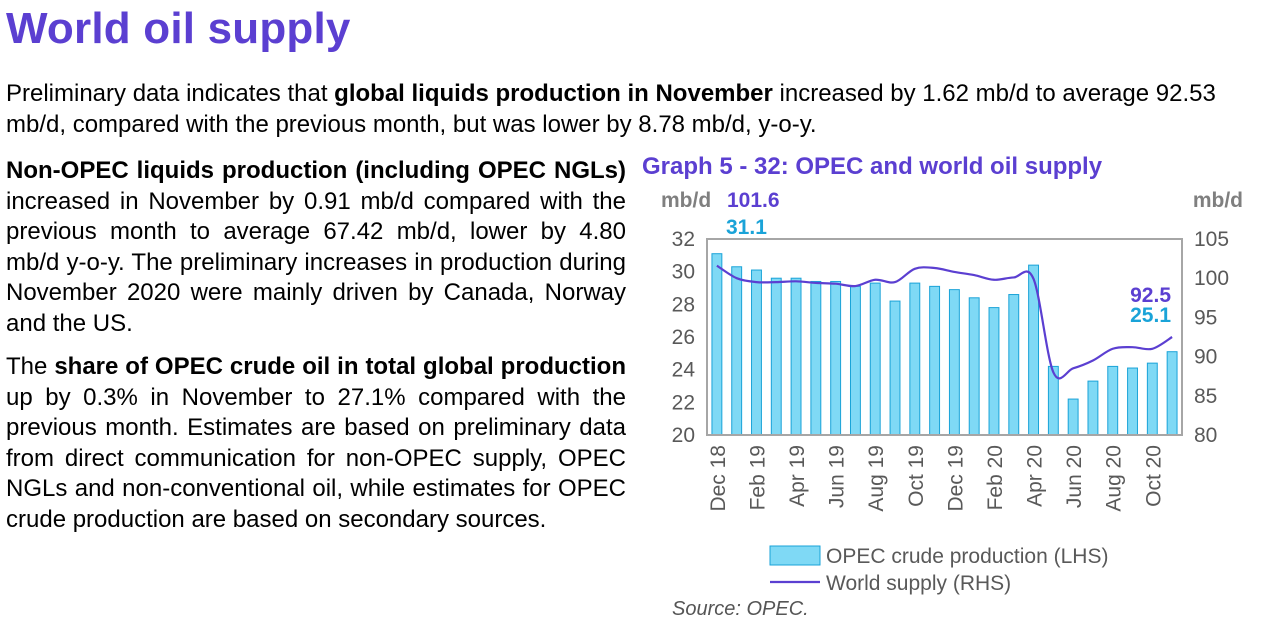  What do you see at coordinates (686, 200) in the screenshot?
I see `left-axis-unit: mb/d` at bounding box center [686, 200].